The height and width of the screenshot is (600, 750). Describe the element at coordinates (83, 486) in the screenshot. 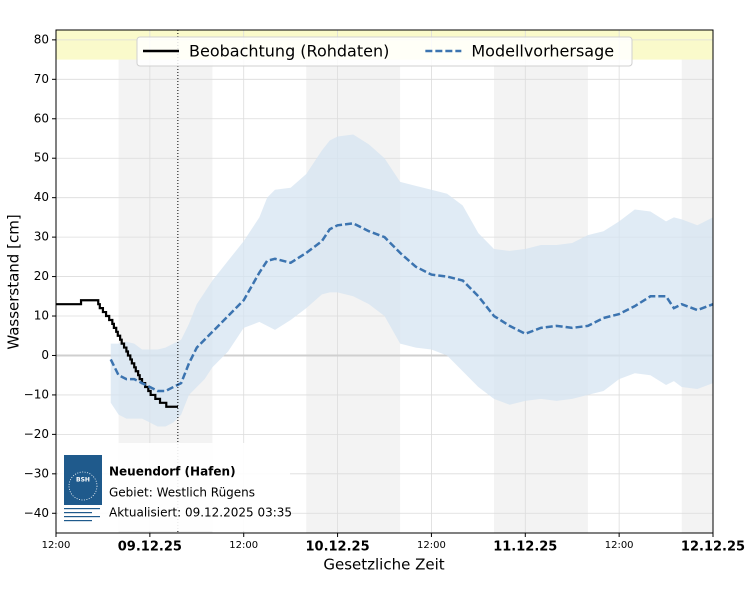

I see `logo-ring` at that location.